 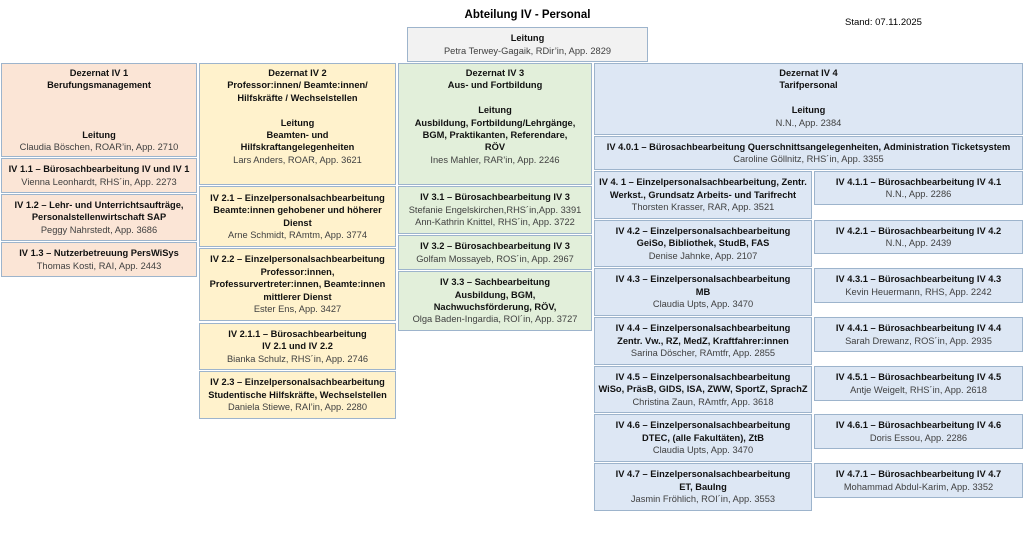 I want to click on box-heading-line: Professor:innen/ Beamte:innen/, so click(x=297, y=85).